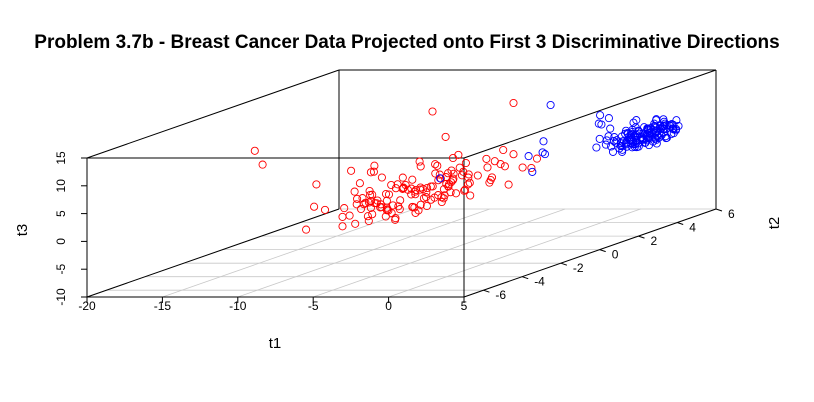  What do you see at coordinates (615, 255) in the screenshot?
I see `y-tick-label: 0` at bounding box center [615, 255].